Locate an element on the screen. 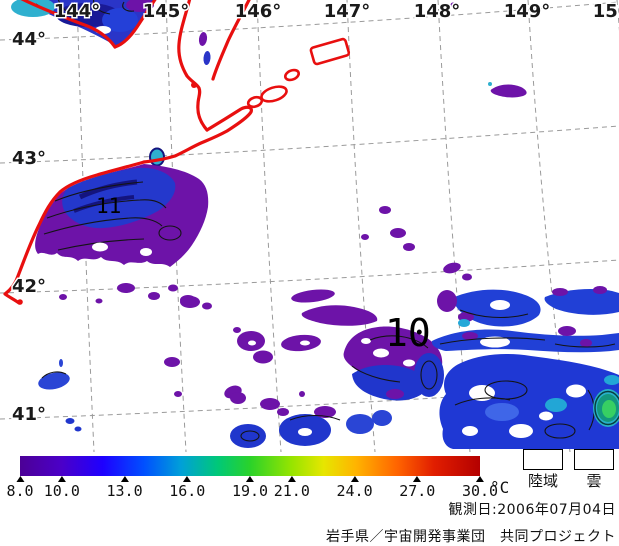 The width and height of the screenshot is (619, 546). lon-label-144: 144° is located at coordinates (77, 11).